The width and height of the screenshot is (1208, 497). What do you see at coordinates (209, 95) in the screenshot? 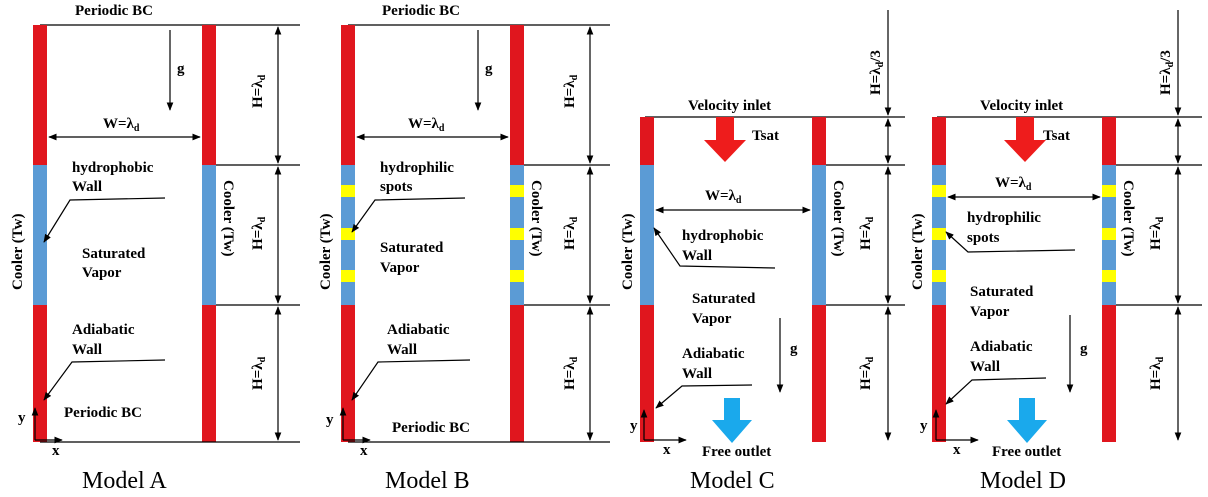
I see `model-a-right-adiabatic-wall-top` at bounding box center [209, 95].